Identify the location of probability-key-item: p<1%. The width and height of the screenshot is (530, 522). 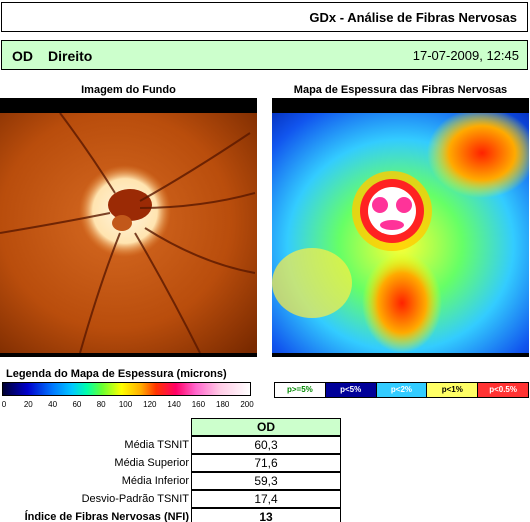
(453, 390).